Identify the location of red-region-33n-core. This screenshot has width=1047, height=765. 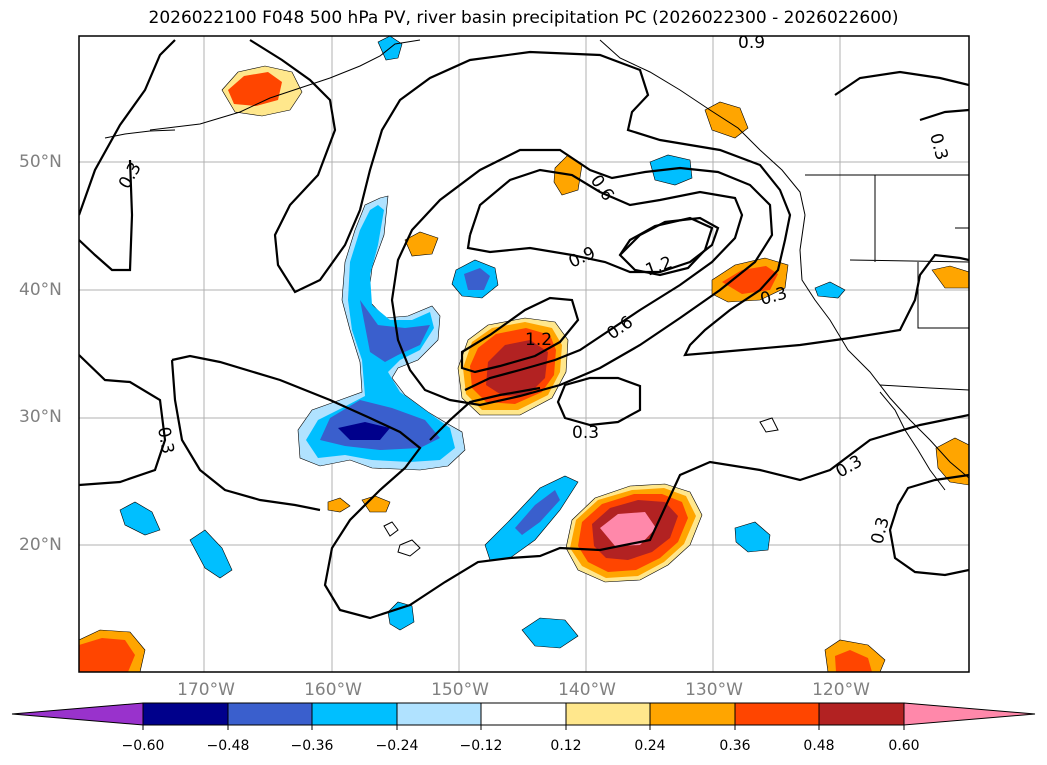
(517, 368).